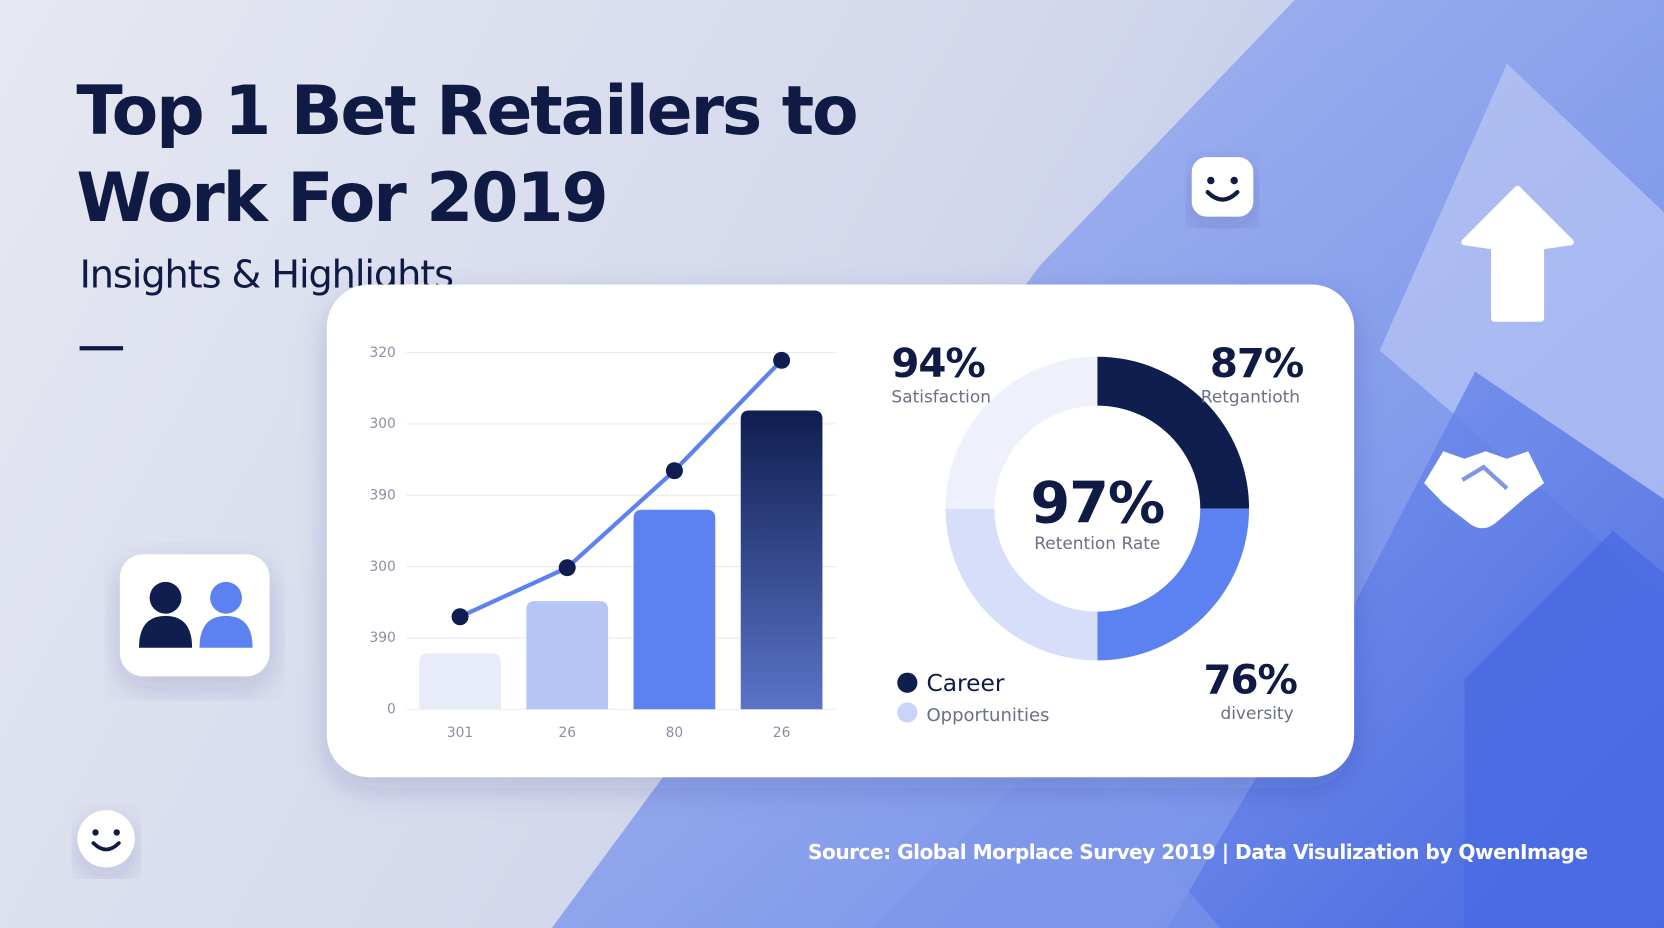 The height and width of the screenshot is (928, 1664). I want to click on center-value: 97%, so click(1097, 502).